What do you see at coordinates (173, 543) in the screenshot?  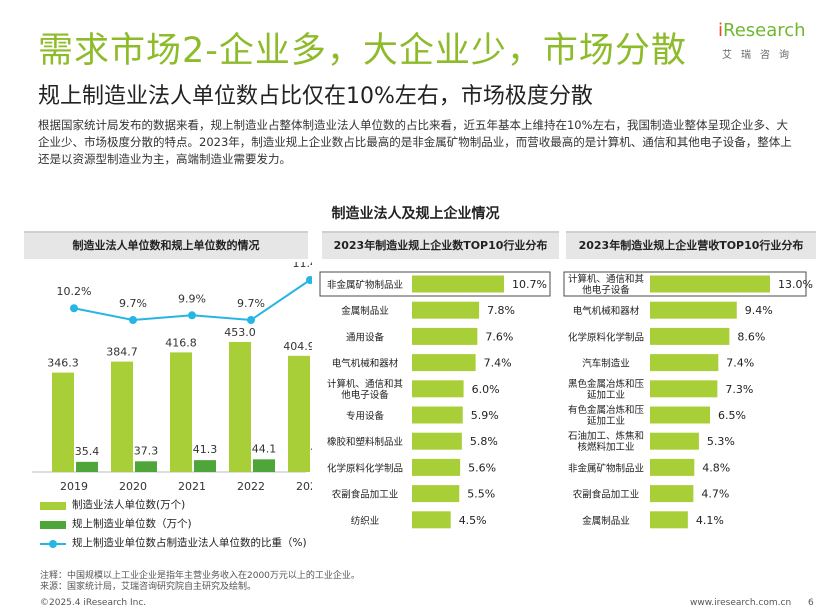 I see `legend-item-ratio: 规上制造业单位数占制造业法人单位数的比重（%)` at bounding box center [173, 543].